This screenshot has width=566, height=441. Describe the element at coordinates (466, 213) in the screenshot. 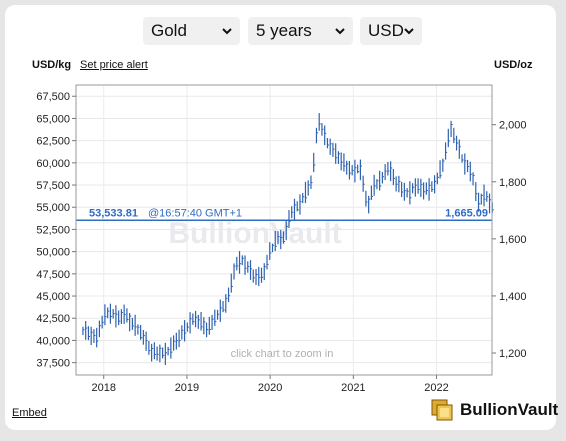

I see `current-price-oz: 1,665.09` at that location.